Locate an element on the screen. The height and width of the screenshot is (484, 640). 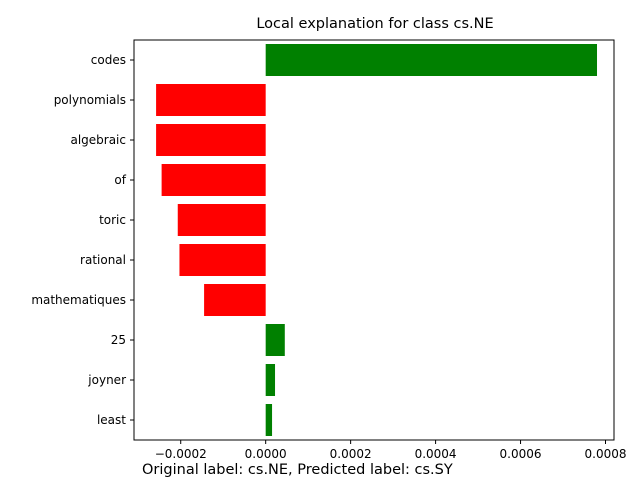
bar-codes is located at coordinates (431, 60).